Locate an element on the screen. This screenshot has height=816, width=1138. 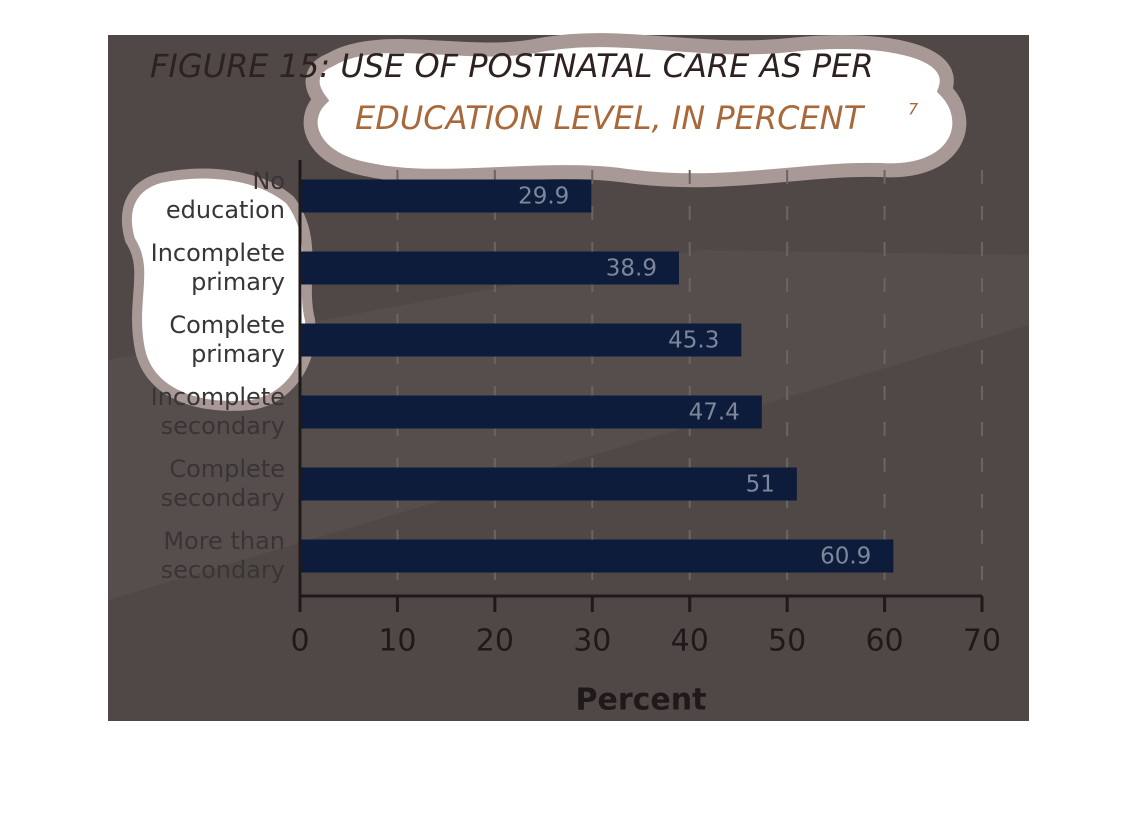
label-highlight is located at coordinates (218, 289).